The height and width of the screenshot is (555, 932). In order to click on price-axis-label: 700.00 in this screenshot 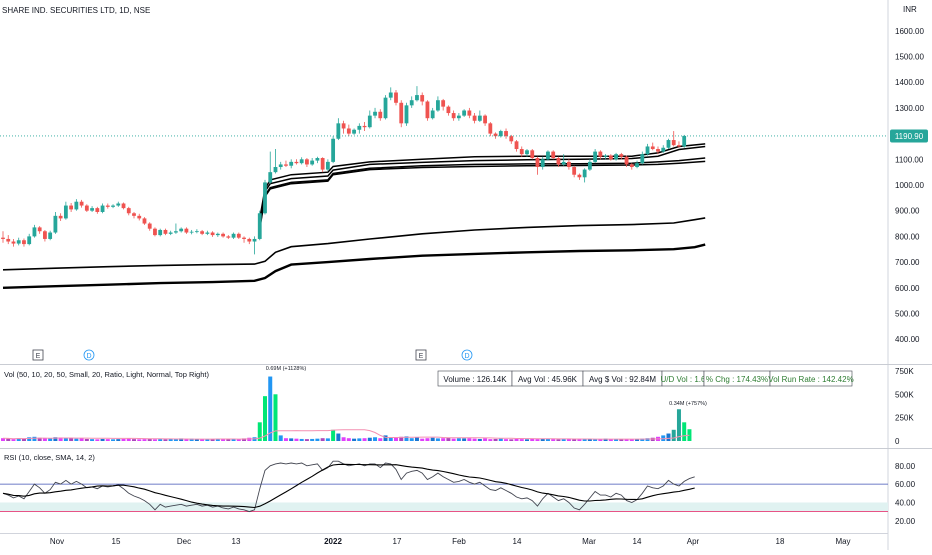, I will do `click(907, 262)`.